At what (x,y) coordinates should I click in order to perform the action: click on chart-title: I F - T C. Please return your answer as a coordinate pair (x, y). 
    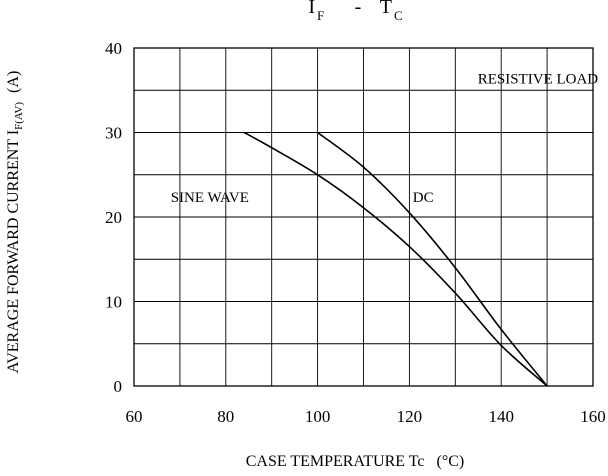
    Looking at the image, I should click on (355, 11).